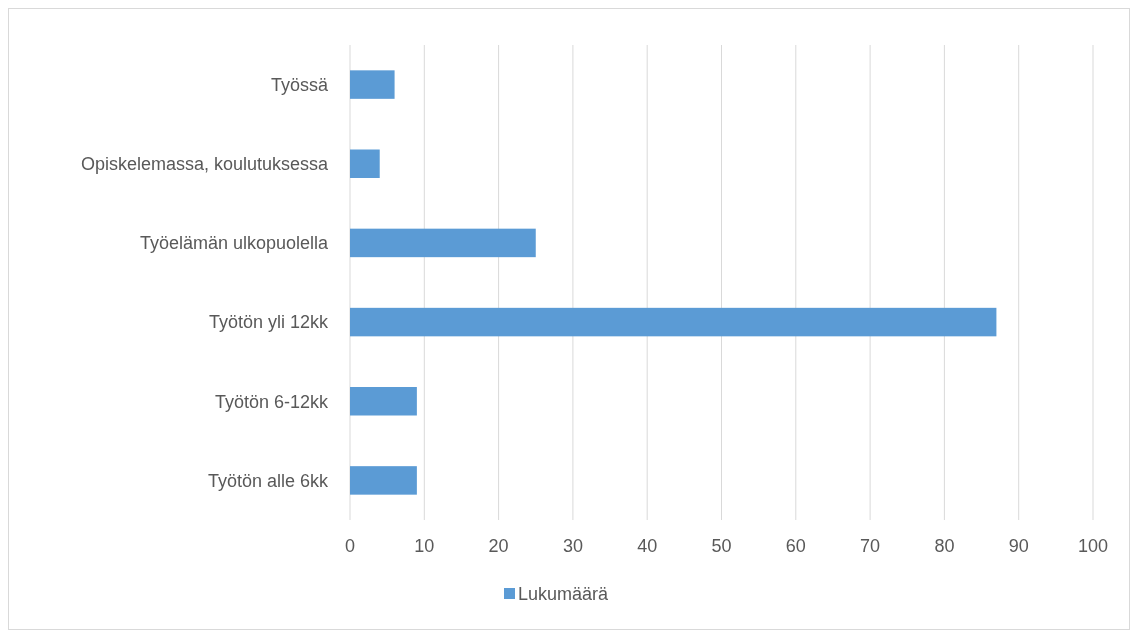 Image resolution: width=1130 pixels, height=630 pixels. What do you see at coordinates (299, 84) in the screenshot?
I see `y-tick-label: Työssä` at bounding box center [299, 84].